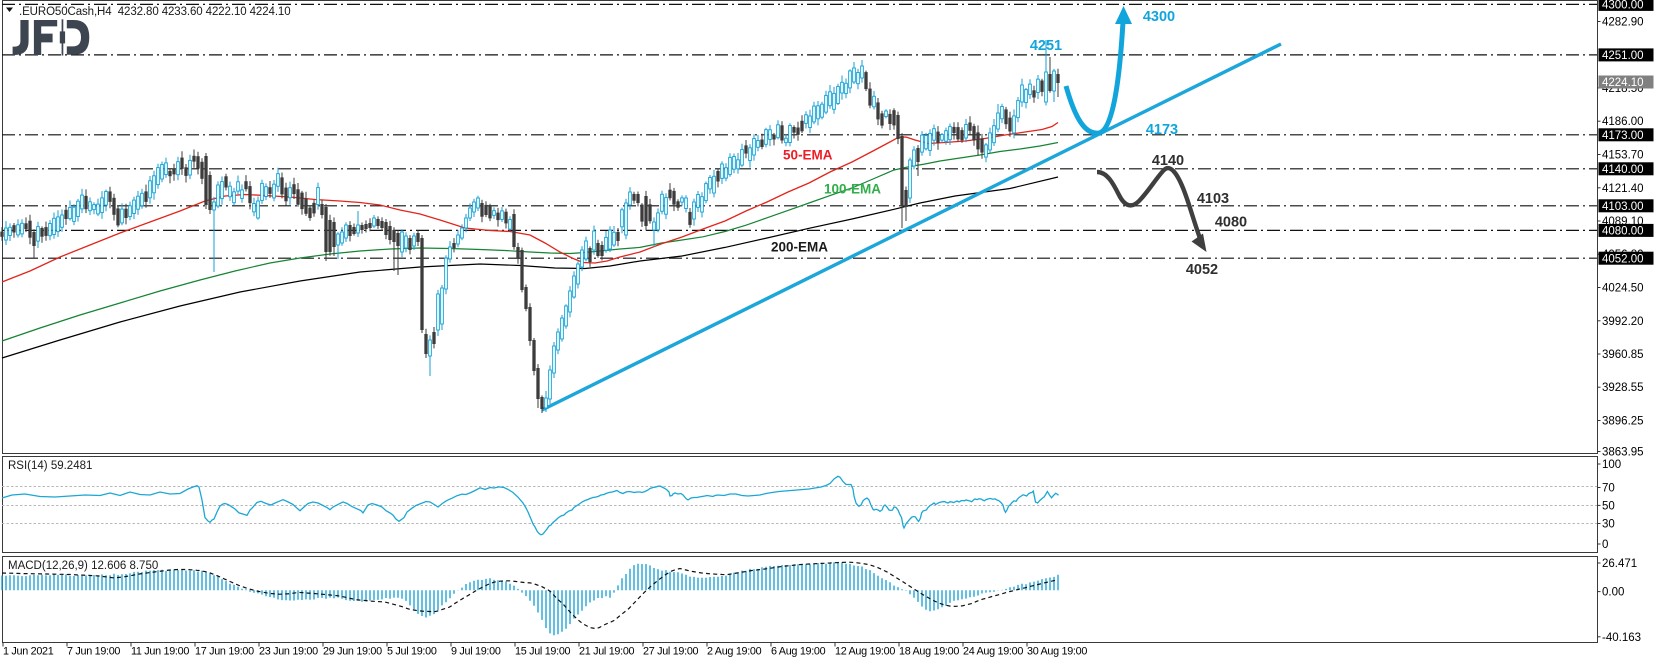  I want to click on svg-text: 4224.10, so click(1623, 83).